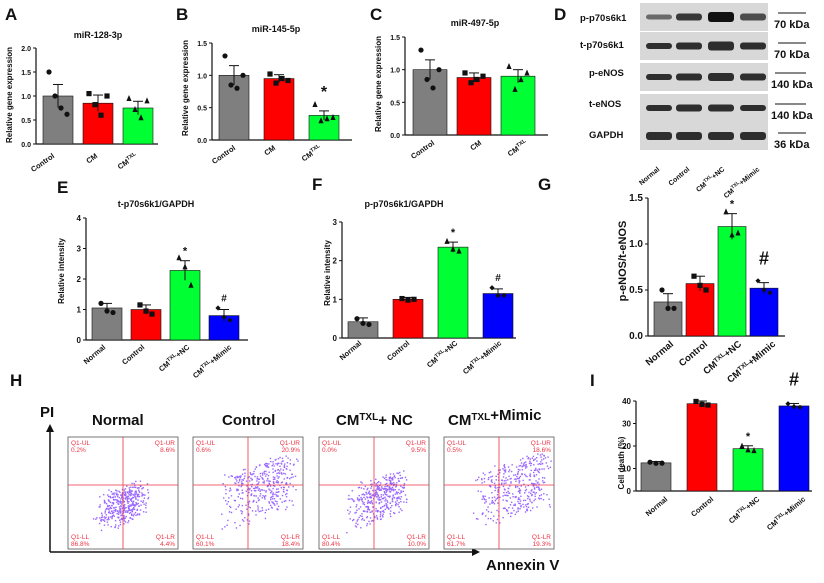 The width and height of the screenshot is (824, 583). What do you see at coordinates (605, 104) in the screenshot?
I see `band-label-t-enos: t-eNOS` at bounding box center [605, 104].